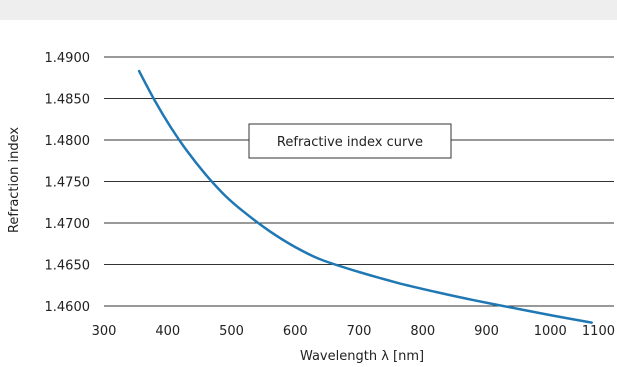 The height and width of the screenshot is (367, 617). Describe the element at coordinates (598, 331) in the screenshot. I see `x-tick-label: 1100` at that location.